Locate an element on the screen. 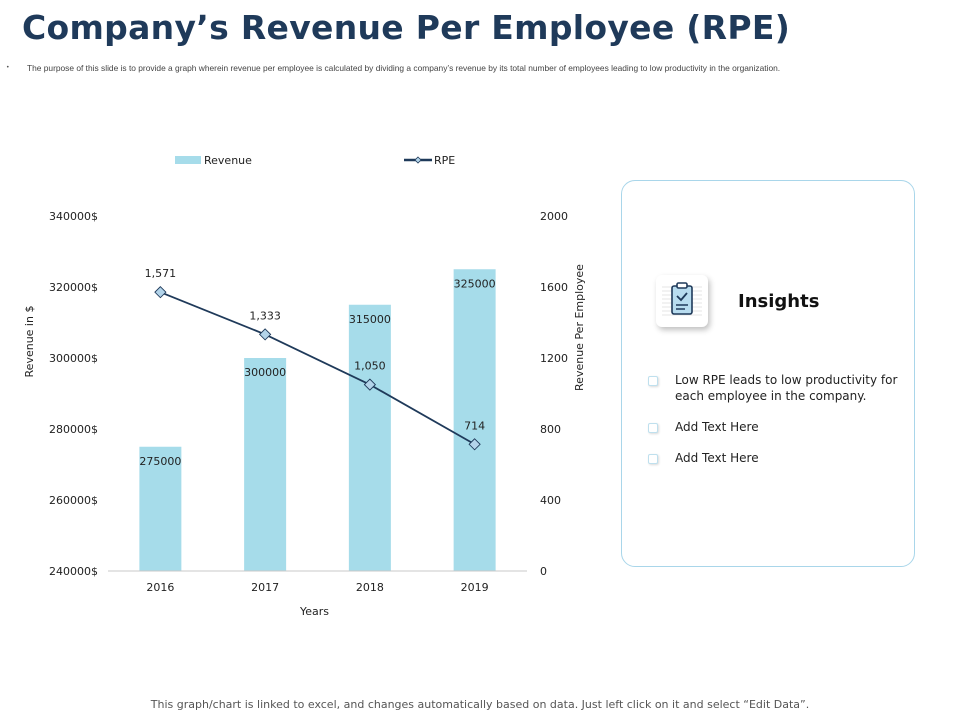 The width and height of the screenshot is (960, 720). x-axis-title: Years is located at coordinates (314, 611).